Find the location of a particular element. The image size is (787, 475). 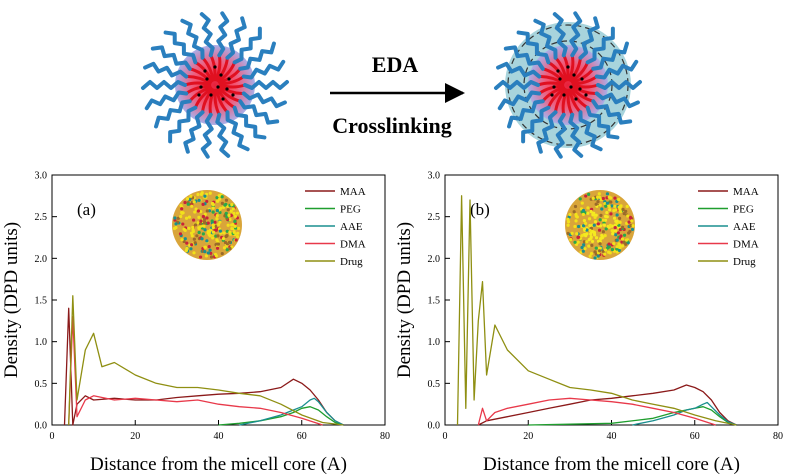

micelle-crosslinked-icon is located at coordinates (568, 85).